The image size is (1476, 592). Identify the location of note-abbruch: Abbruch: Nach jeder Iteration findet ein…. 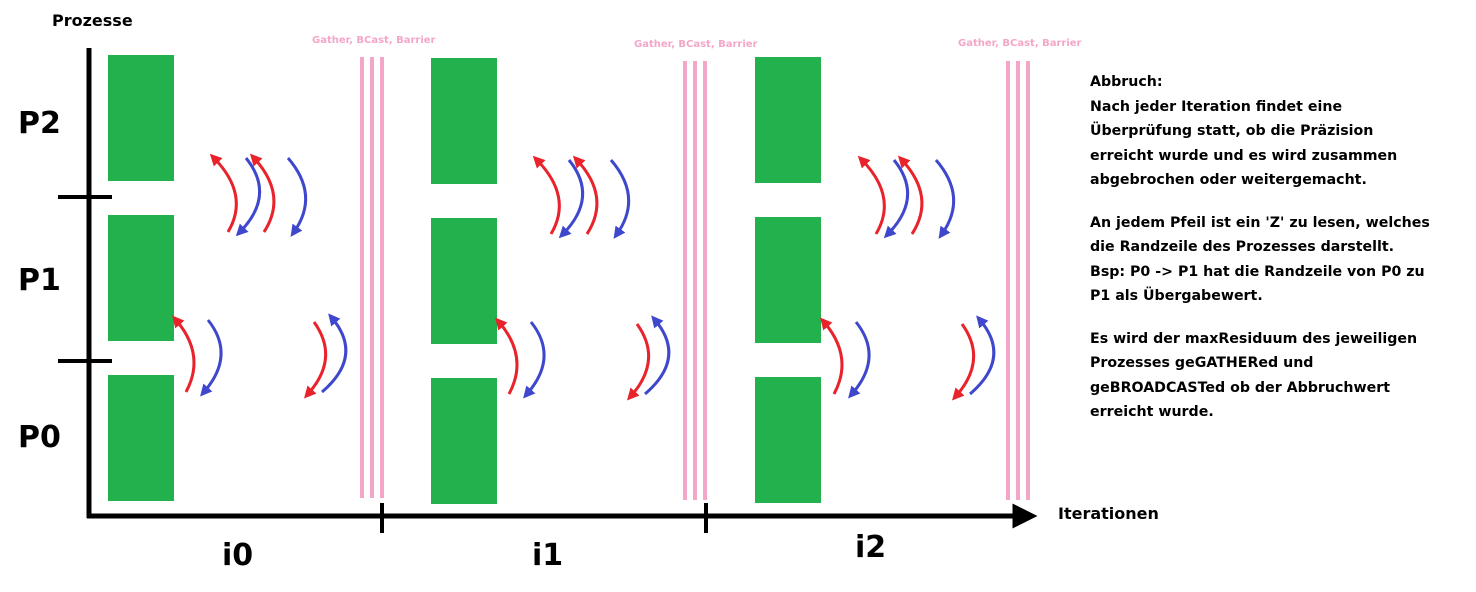
(1244, 131).